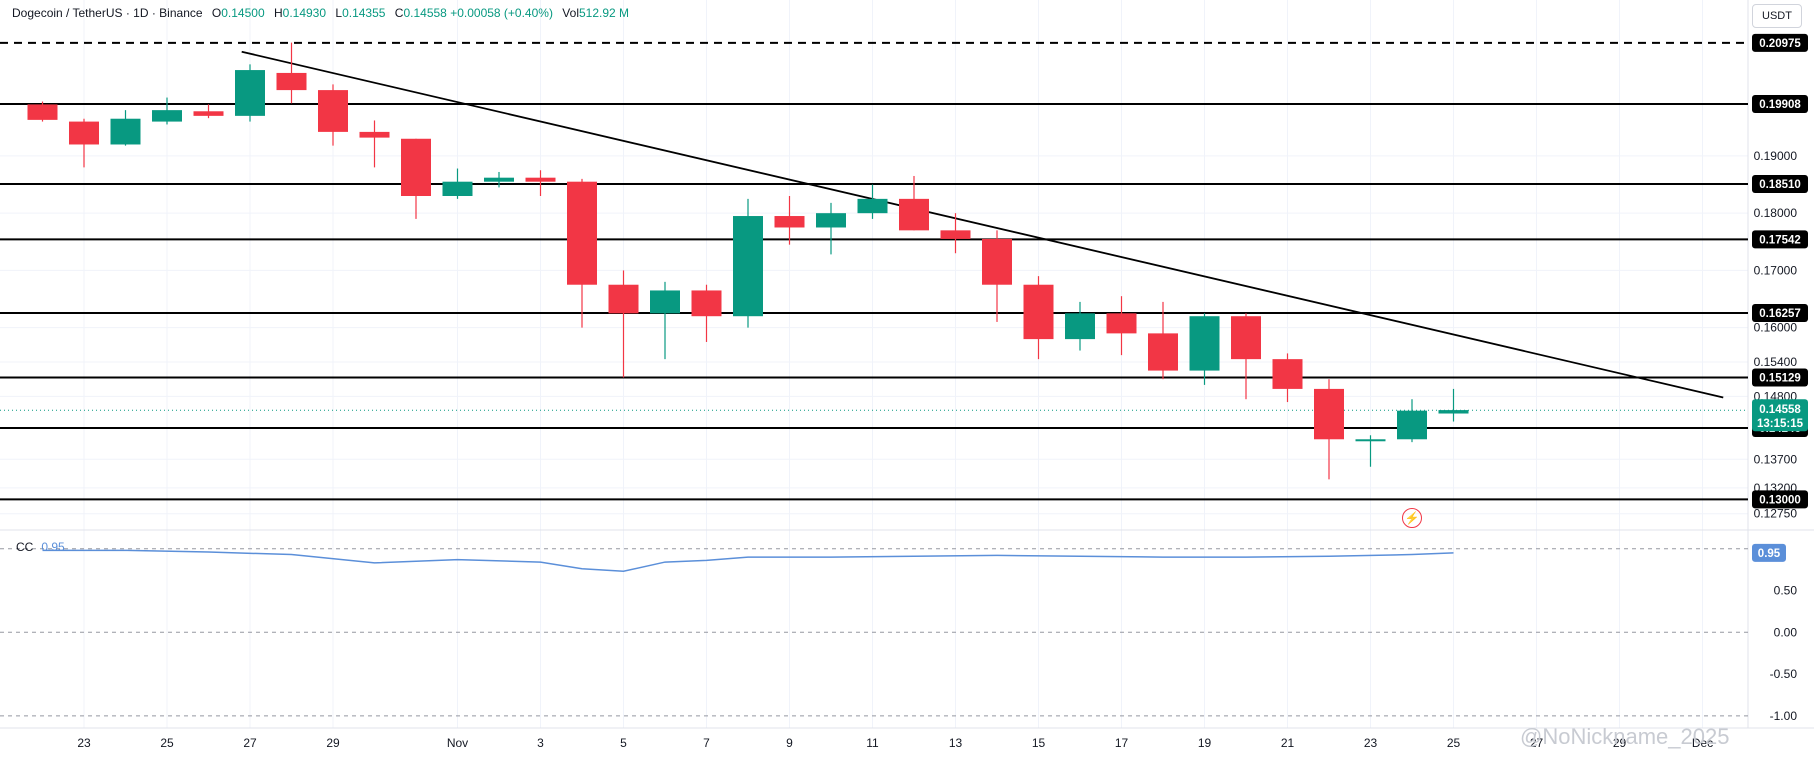 Image resolution: width=1814 pixels, height=759 pixels. What do you see at coordinates (457, 743) in the screenshot?
I see `date-tick-label: Nov` at bounding box center [457, 743].